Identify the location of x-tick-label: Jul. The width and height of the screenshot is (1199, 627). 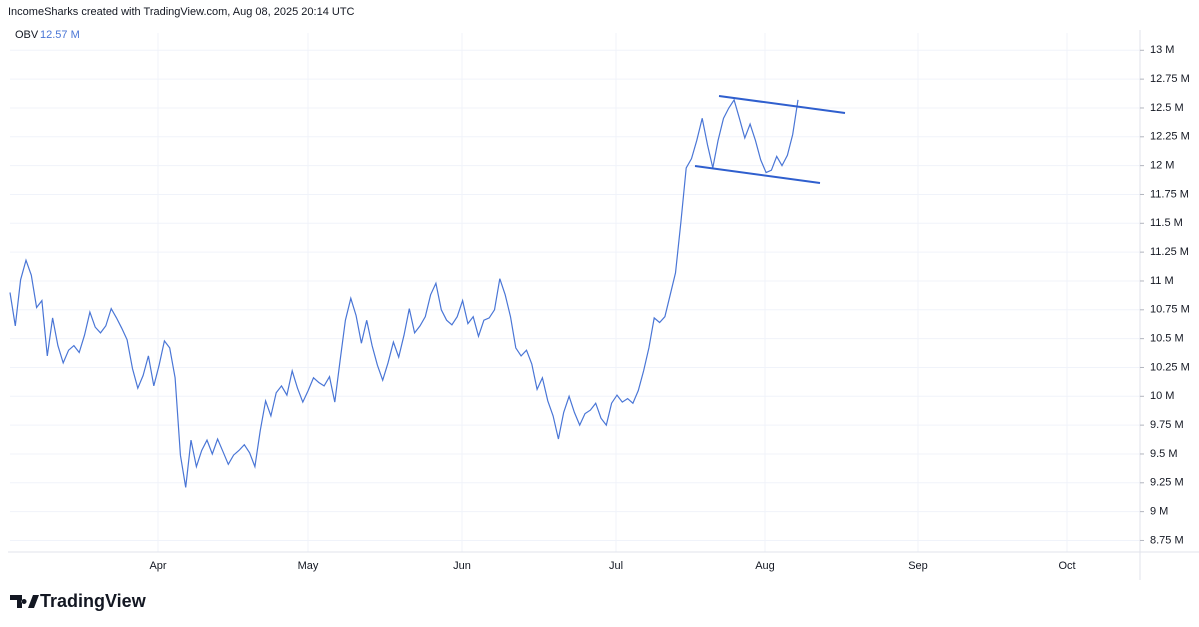
(616, 566).